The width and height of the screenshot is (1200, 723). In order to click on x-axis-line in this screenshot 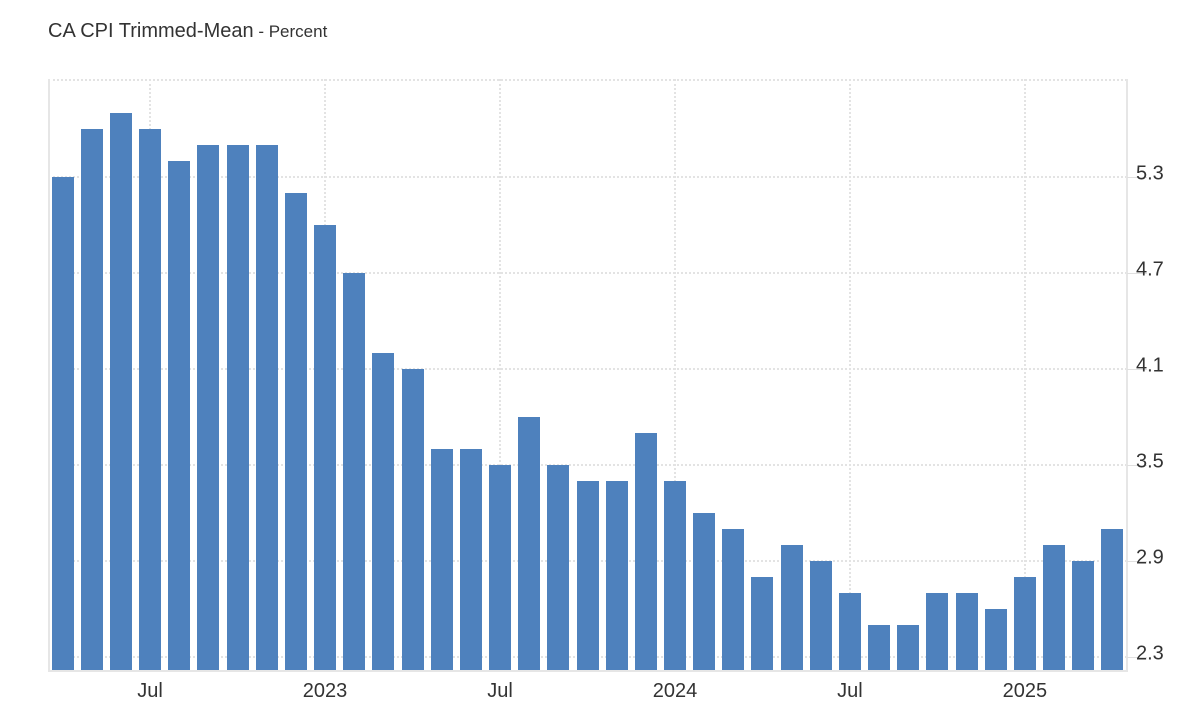, I will do `click(588, 671)`.